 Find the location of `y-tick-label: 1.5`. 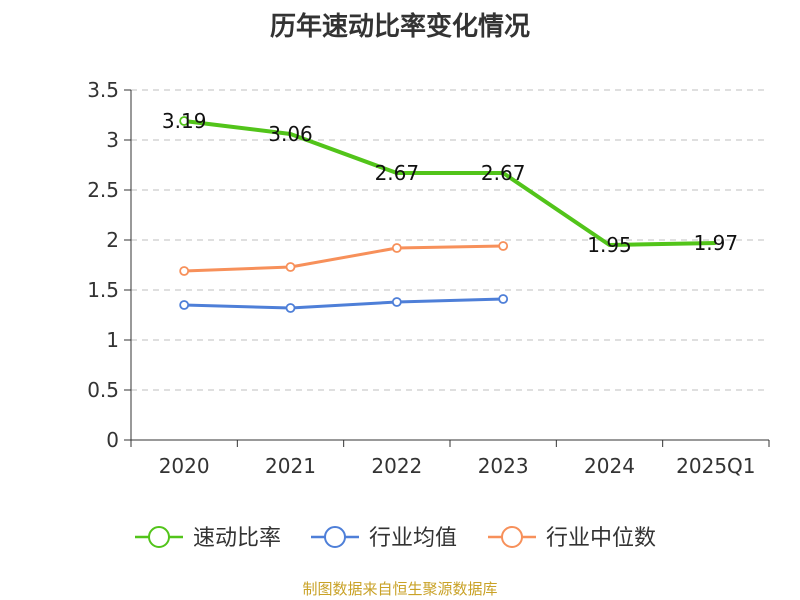

y-tick-label: 1.5 is located at coordinates (103, 290).